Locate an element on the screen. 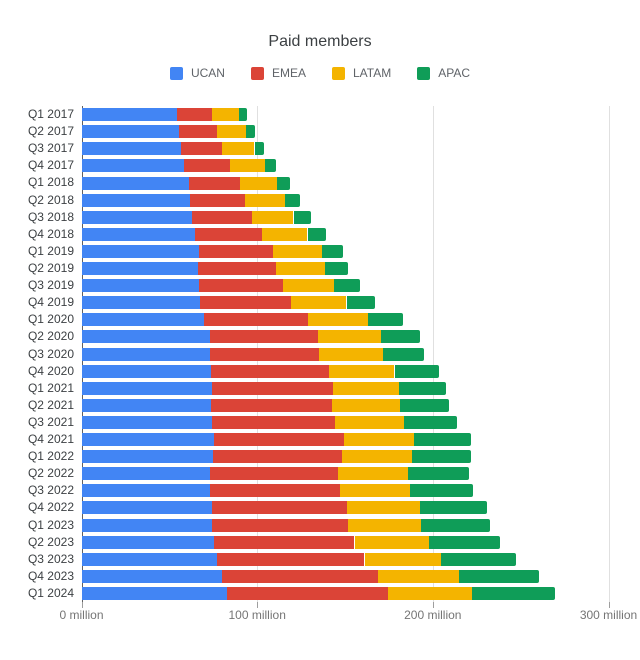  x-axis-tick-0m is located at coordinates (82, 605).